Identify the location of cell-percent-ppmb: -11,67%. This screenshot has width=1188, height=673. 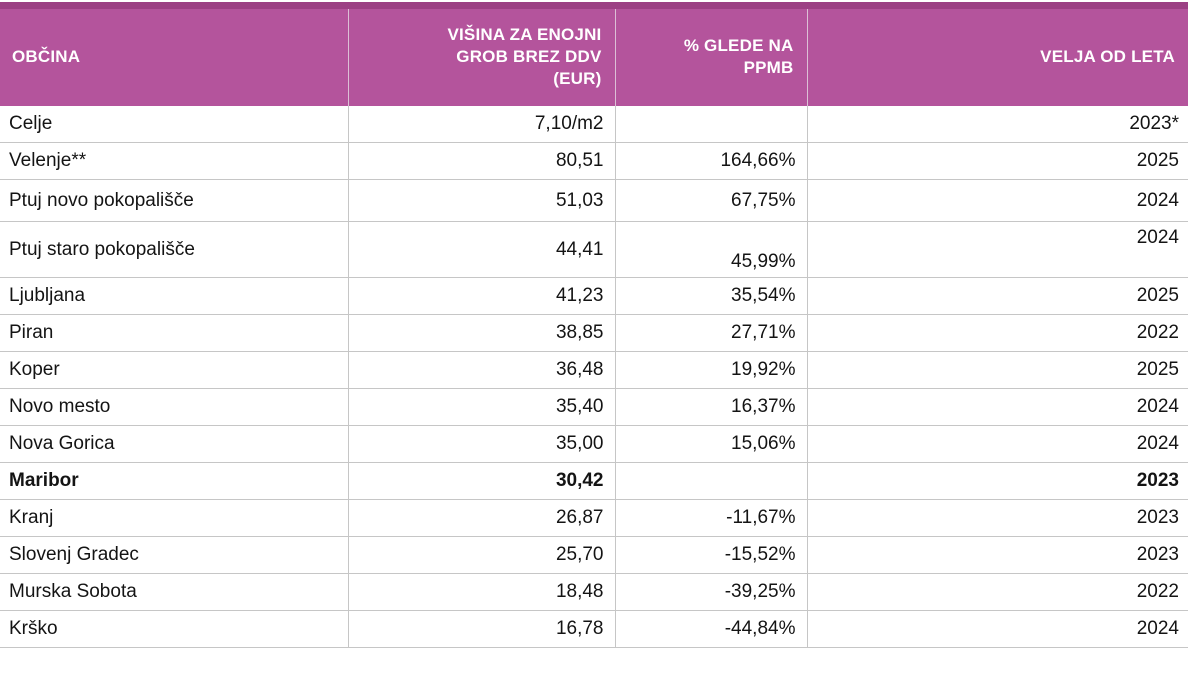
(711, 518).